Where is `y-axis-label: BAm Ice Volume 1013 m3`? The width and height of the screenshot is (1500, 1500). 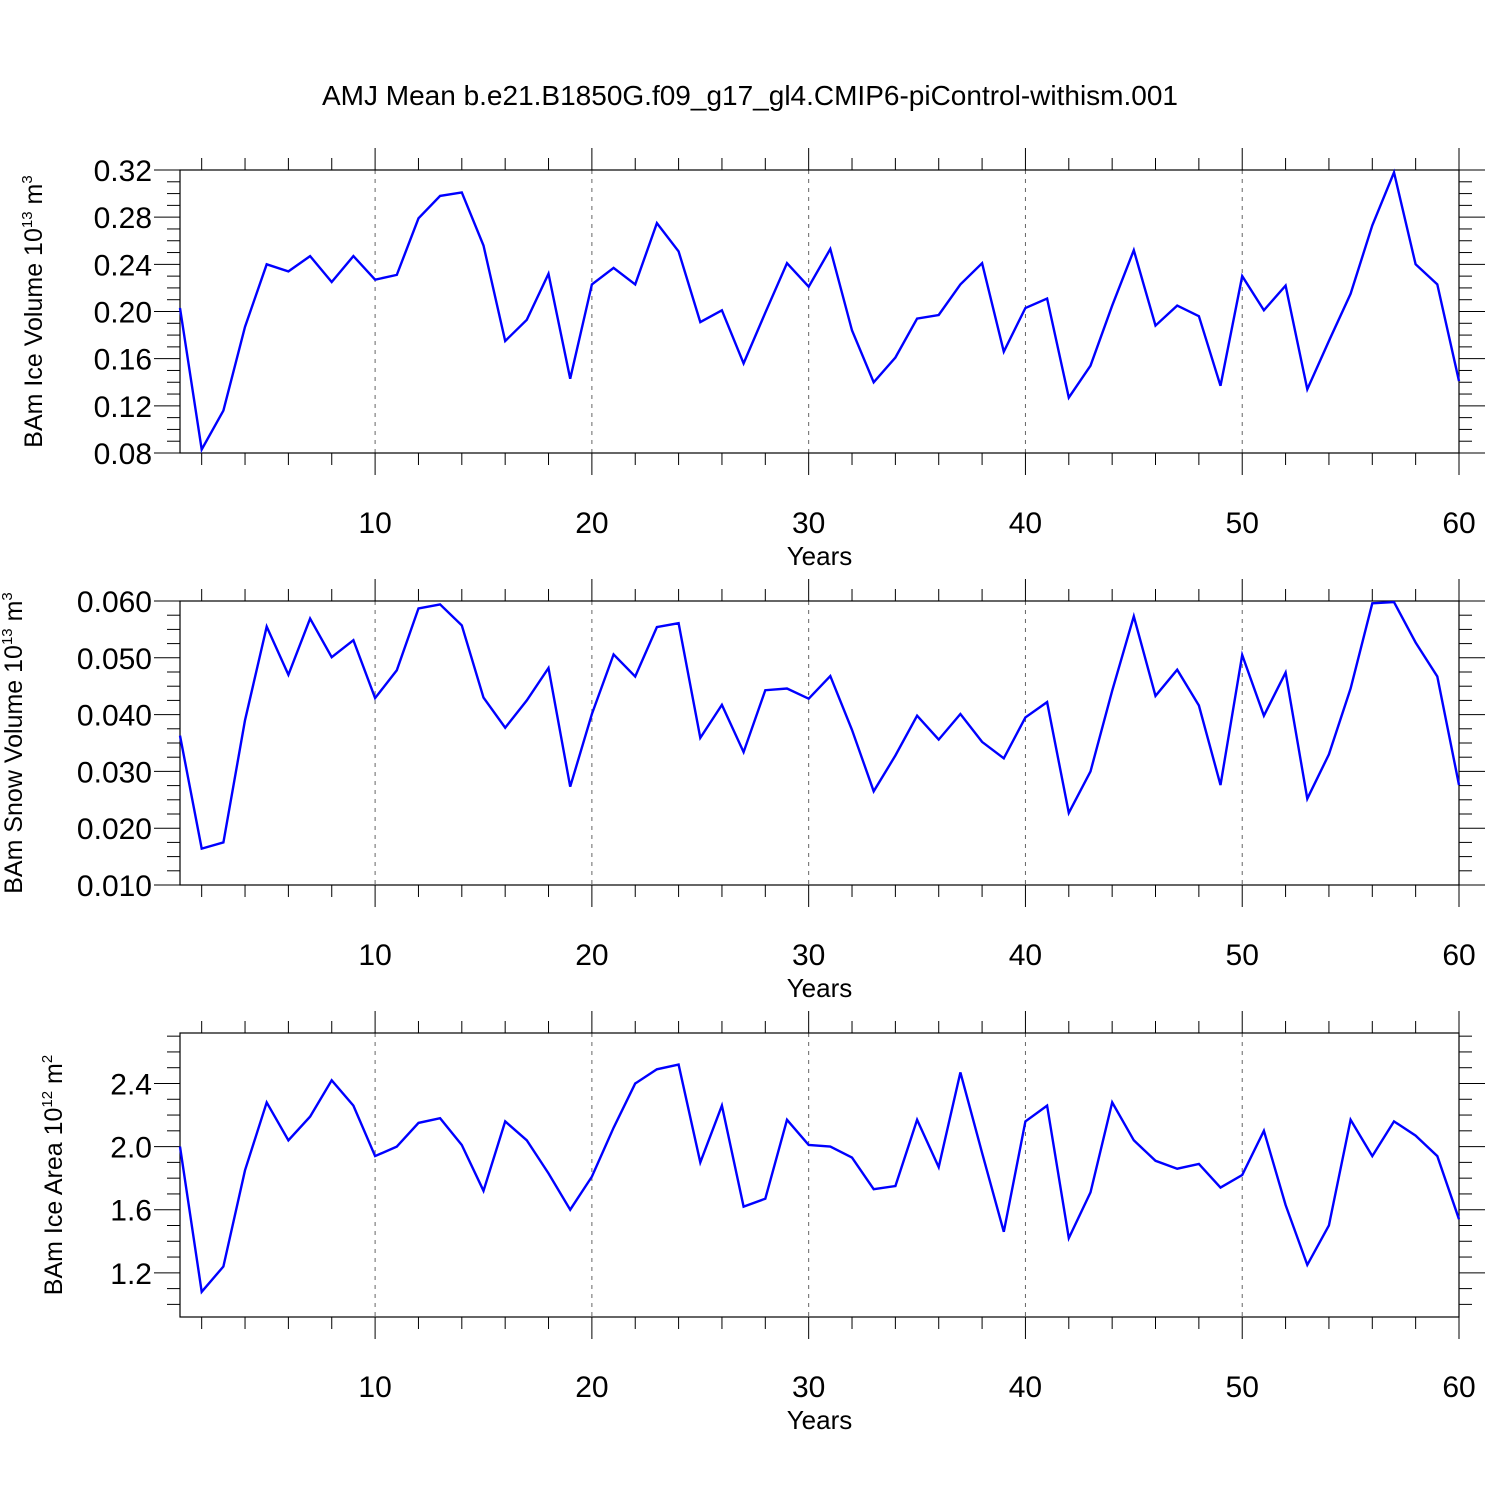 y-axis-label: BAm Ice Volume 1013 m3 is located at coordinates (33, 311).